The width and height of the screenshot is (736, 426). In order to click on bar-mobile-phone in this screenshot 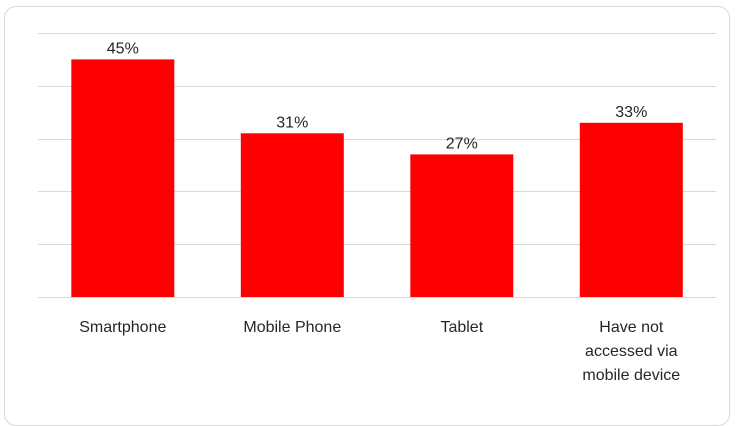, I will do `click(292, 215)`.